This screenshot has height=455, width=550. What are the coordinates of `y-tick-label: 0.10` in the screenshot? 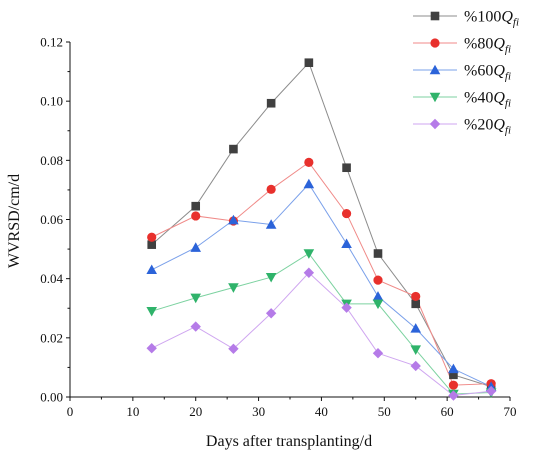 It's located at (51, 101).